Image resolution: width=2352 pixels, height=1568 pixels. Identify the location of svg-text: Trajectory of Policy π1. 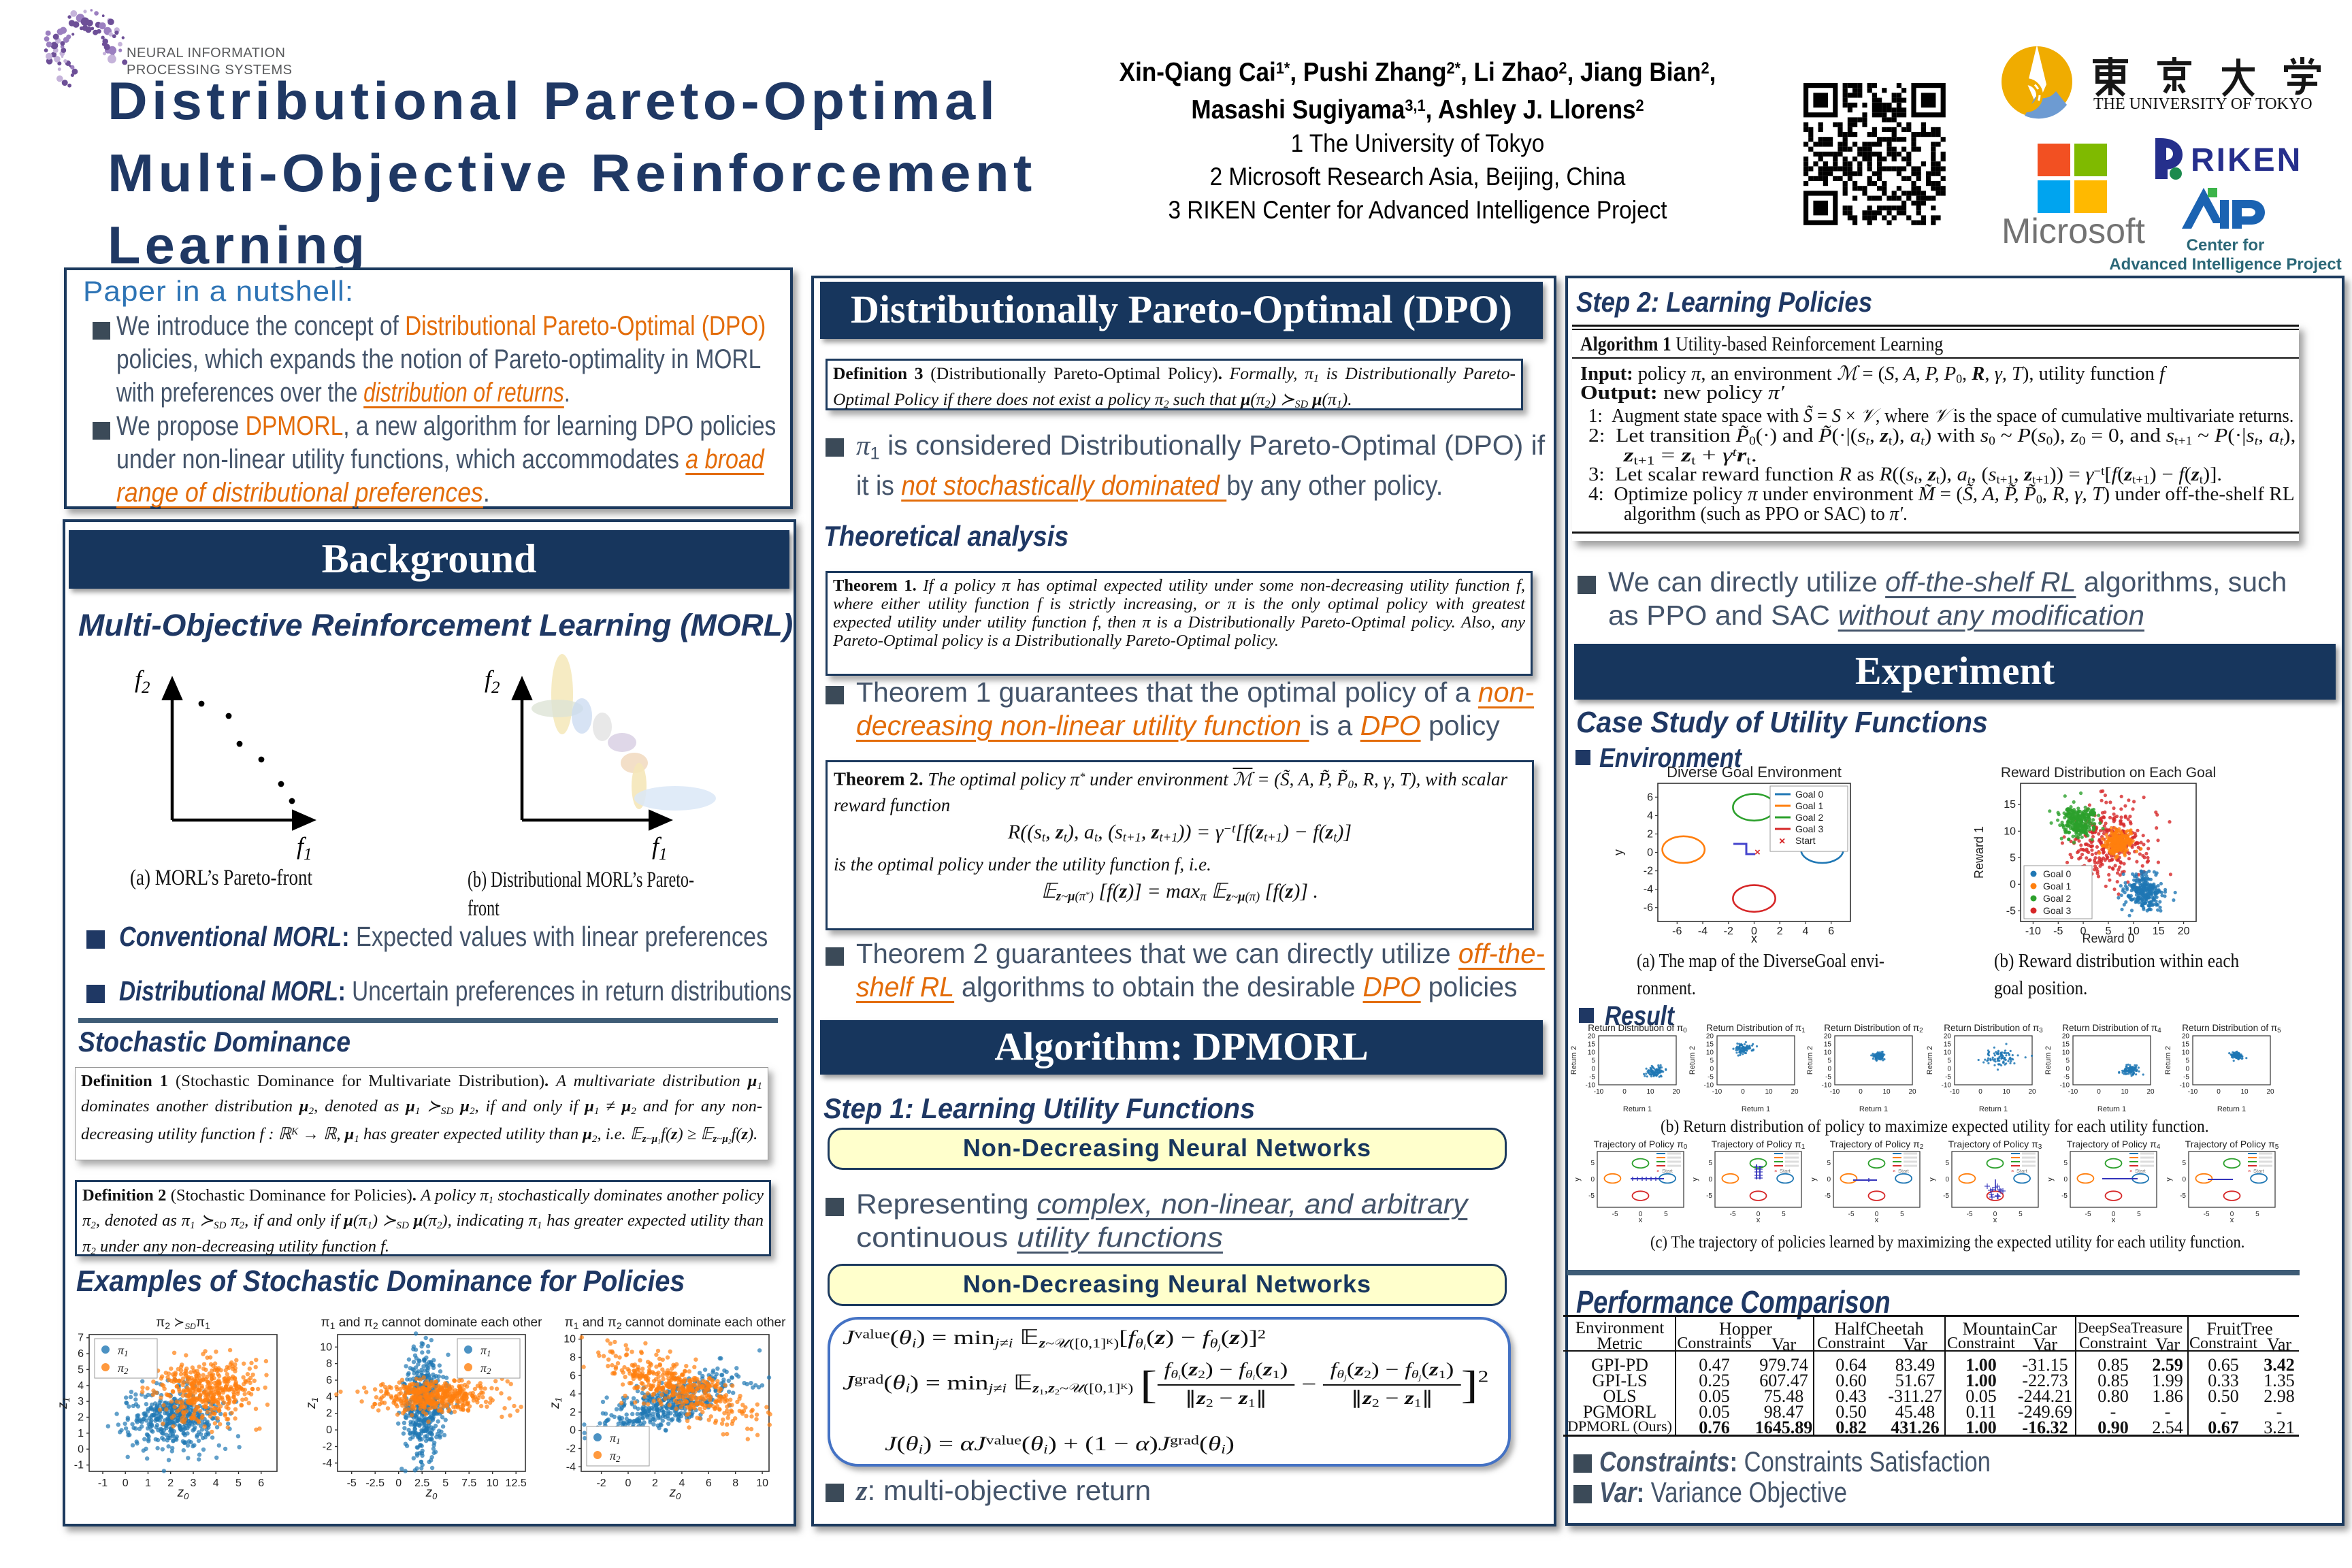
(1759, 1145).